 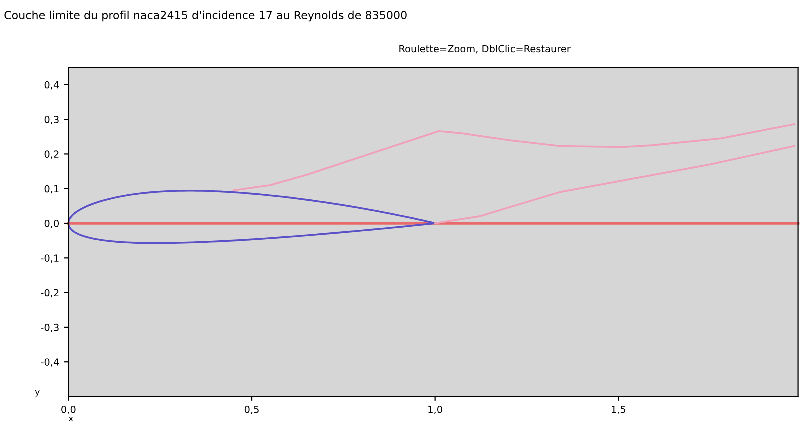 What do you see at coordinates (51, 189) in the screenshot?
I see `y-tick-label: 0,1` at bounding box center [51, 189].